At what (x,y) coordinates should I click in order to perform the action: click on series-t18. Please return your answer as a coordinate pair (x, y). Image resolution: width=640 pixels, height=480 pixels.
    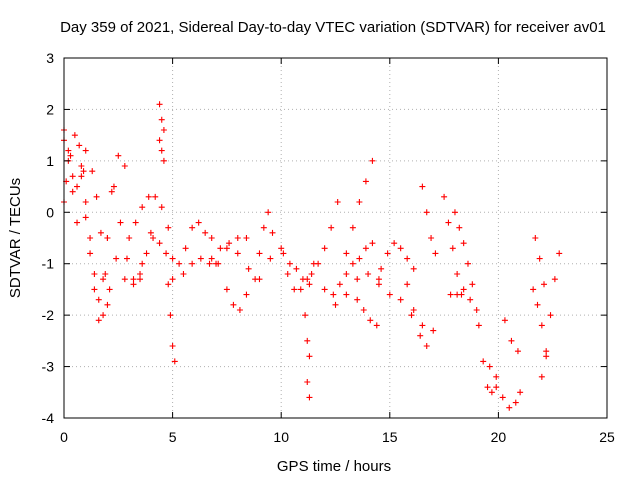
    Looking at the image, I should click on (249, 264).